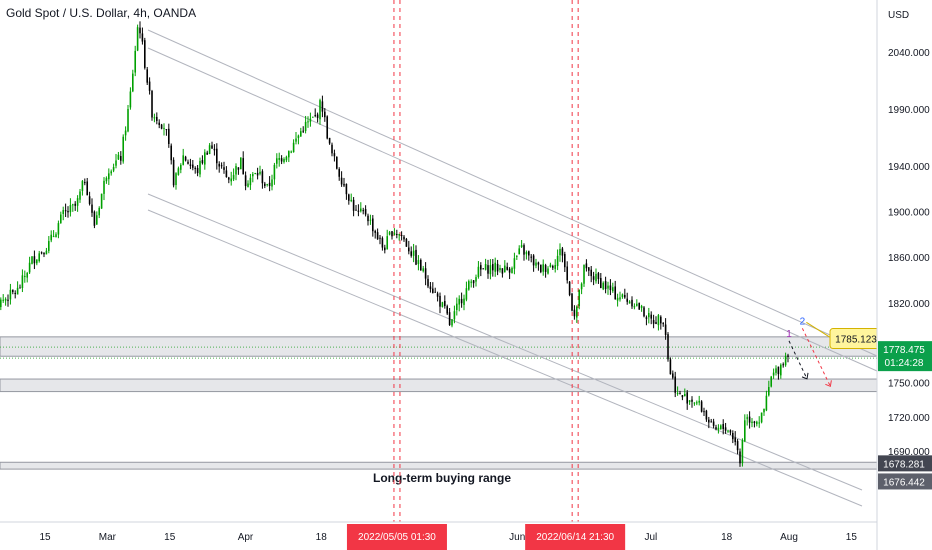 The image size is (932, 550). What do you see at coordinates (170, 537) in the screenshot?
I see `x-tick-label: 15` at bounding box center [170, 537].